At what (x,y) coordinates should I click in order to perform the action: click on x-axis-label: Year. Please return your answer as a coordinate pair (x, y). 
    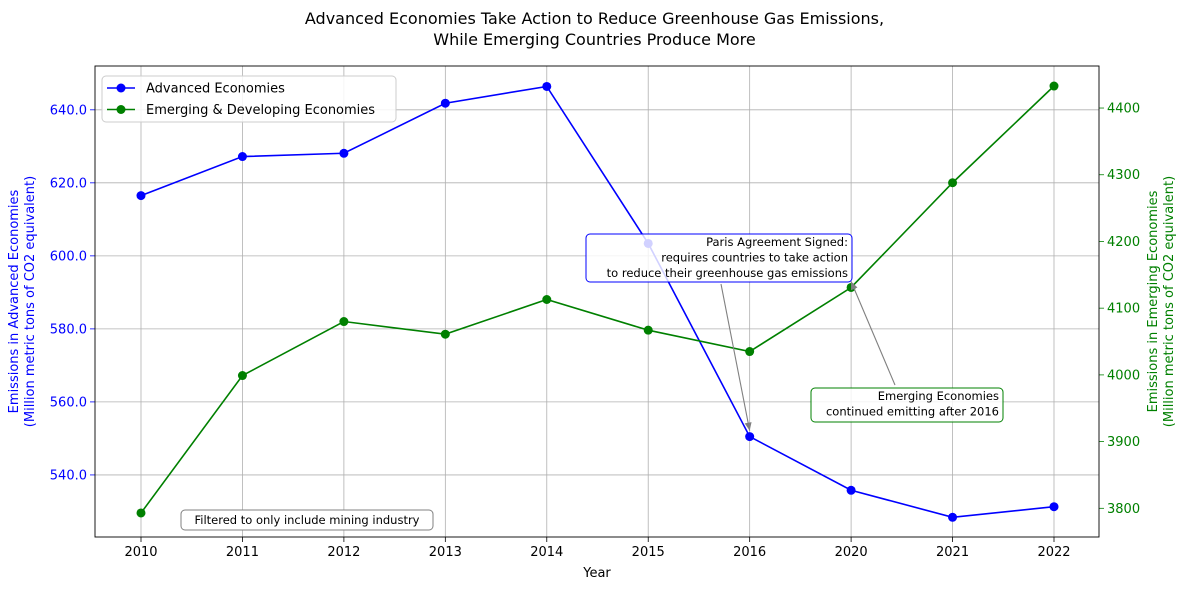
    Looking at the image, I should click on (596, 573).